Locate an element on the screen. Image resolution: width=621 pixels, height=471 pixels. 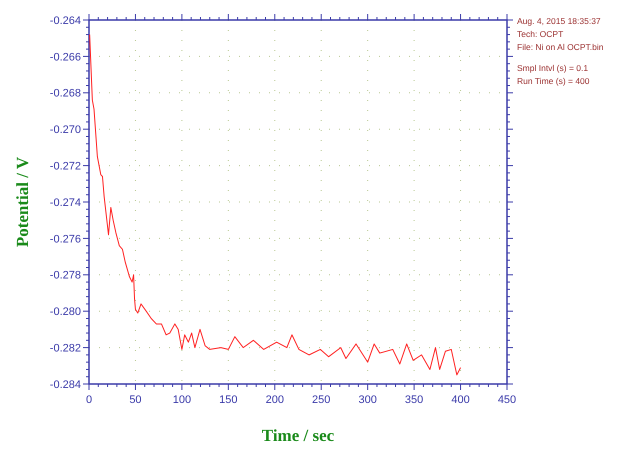
y-tick-label: -0.282 is located at coordinates (65, 348).